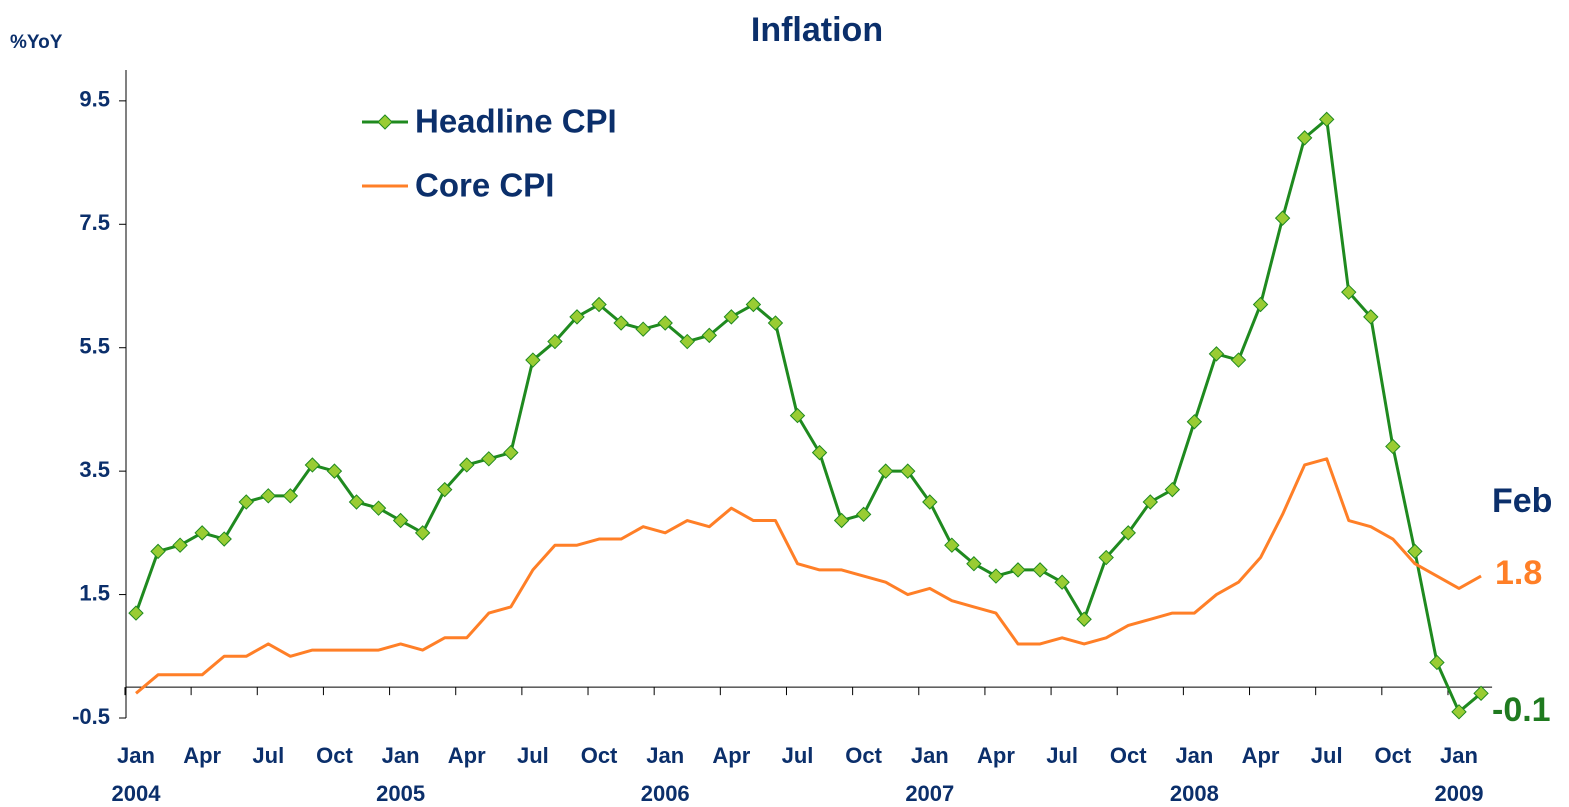 The width and height of the screenshot is (1569, 807). I want to click on y-tick-label: 5.5, so click(94, 346).